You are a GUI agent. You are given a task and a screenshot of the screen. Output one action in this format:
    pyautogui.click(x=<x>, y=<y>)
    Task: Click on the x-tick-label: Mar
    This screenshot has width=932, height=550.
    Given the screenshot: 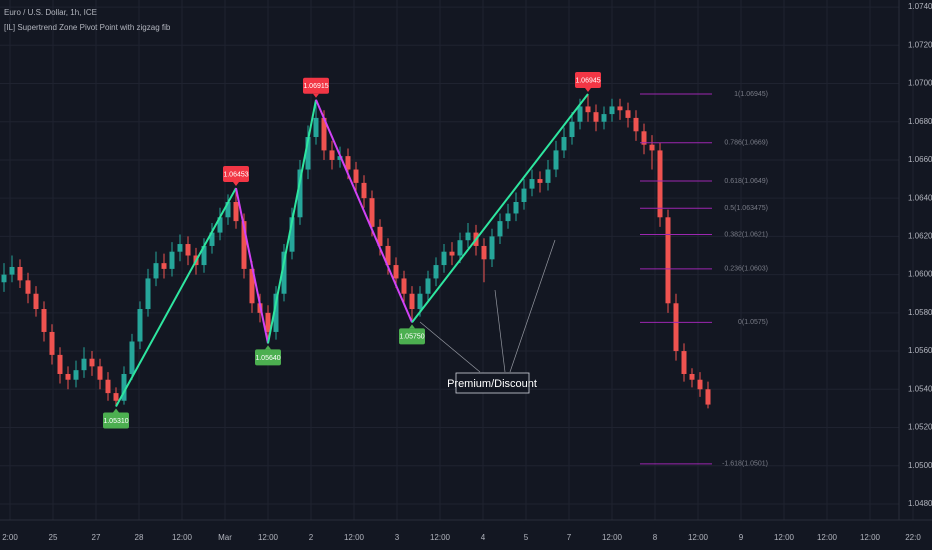 What is the action you would take?
    pyautogui.click(x=225, y=537)
    